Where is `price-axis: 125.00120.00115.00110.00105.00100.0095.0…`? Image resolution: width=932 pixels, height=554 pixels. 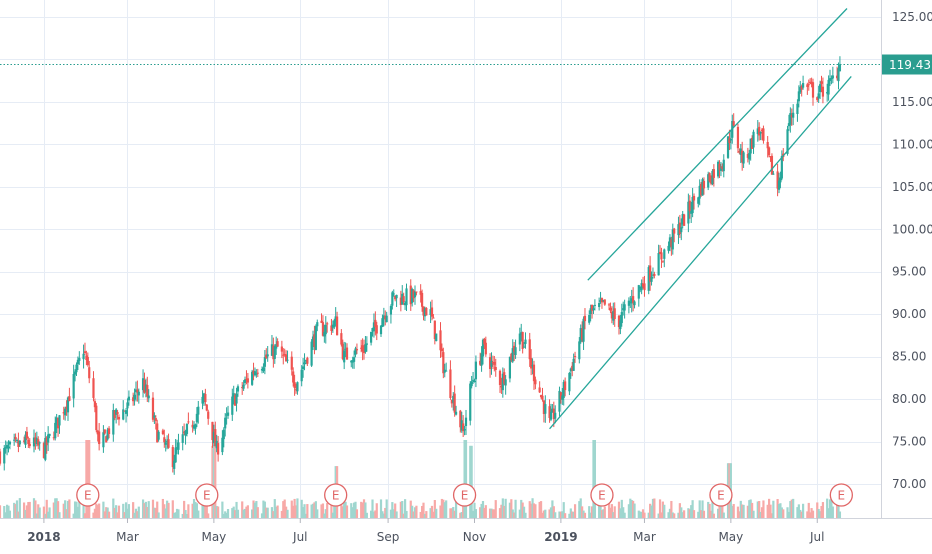 price-axis: 125.00120.00115.00110.00105.00100.0095.0… is located at coordinates (912, 250).